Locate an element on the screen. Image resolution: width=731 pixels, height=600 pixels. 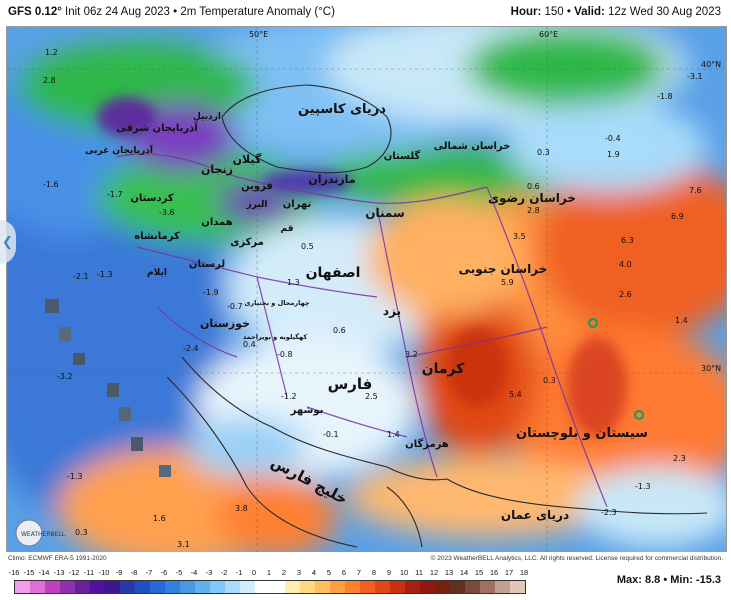
scale-tick-label: -10 is located at coordinates (104, 572).